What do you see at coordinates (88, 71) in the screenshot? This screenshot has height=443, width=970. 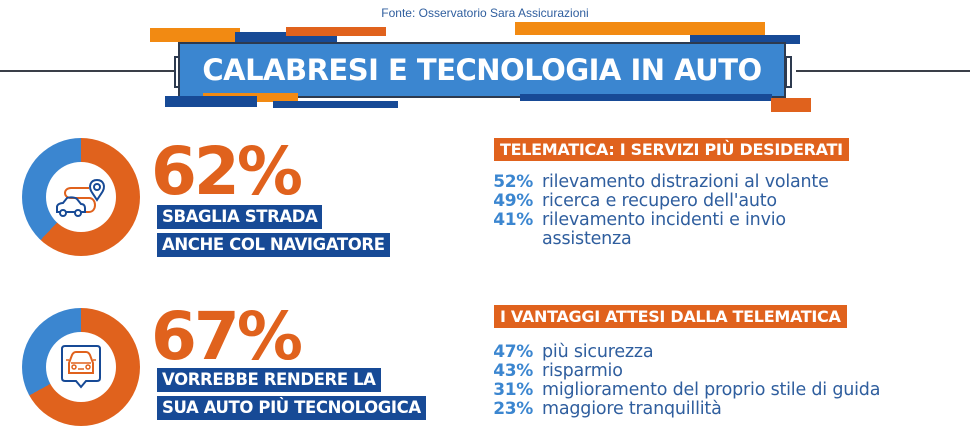 I see `header-rule-left` at bounding box center [88, 71].